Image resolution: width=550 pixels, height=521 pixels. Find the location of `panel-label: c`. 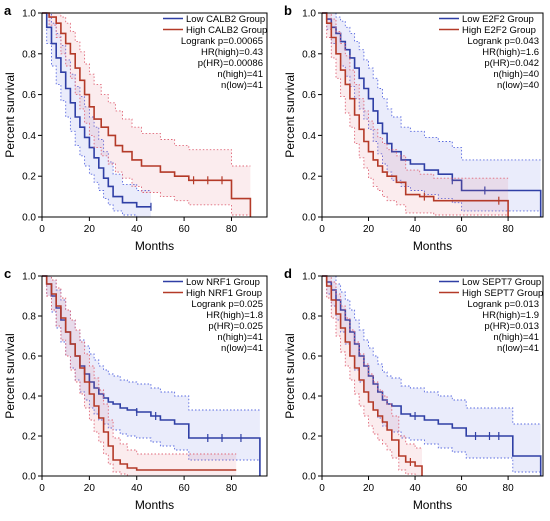

panel-label: c is located at coordinates (7, 273).